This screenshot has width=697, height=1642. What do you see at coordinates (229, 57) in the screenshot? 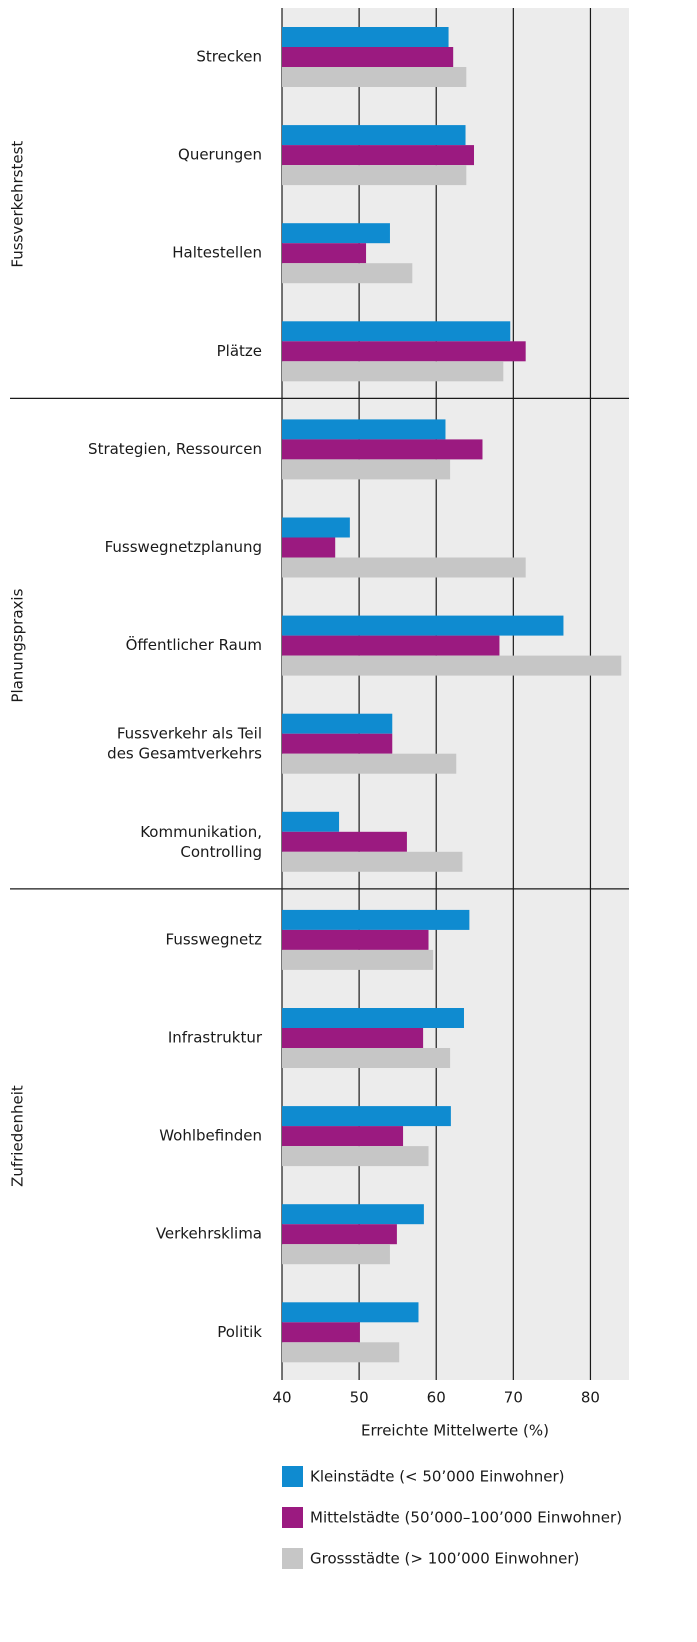
I see `y-tick-label: Strecken` at bounding box center [229, 57].